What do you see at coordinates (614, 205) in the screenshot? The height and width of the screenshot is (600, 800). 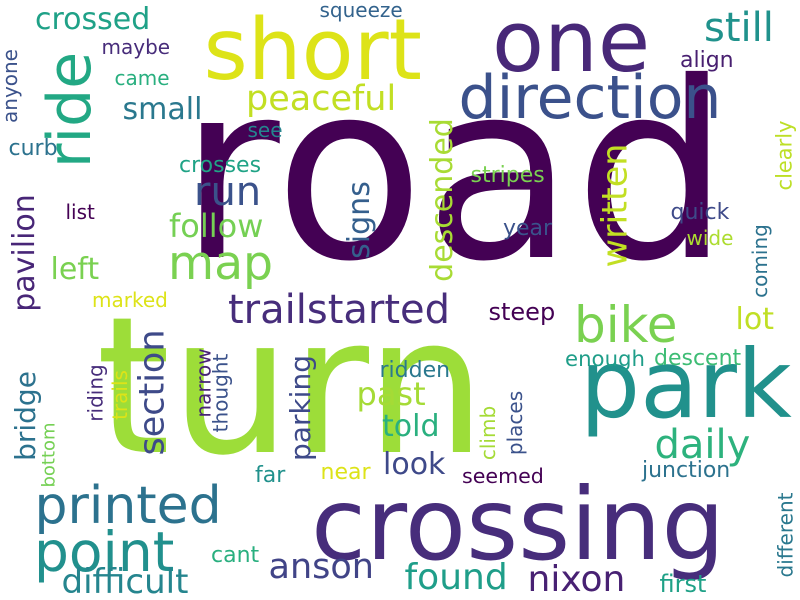 I see `word-written: written` at bounding box center [614, 205].